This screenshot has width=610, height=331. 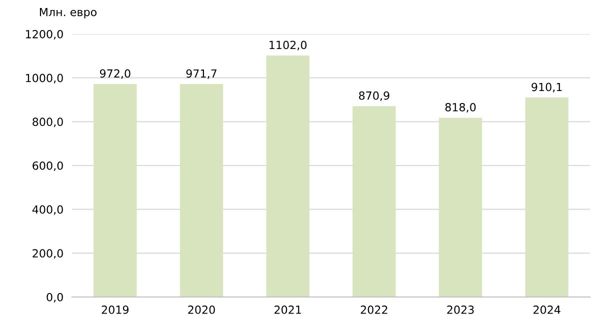 I want to click on y-tick-label: 600,0, so click(x=47, y=166).